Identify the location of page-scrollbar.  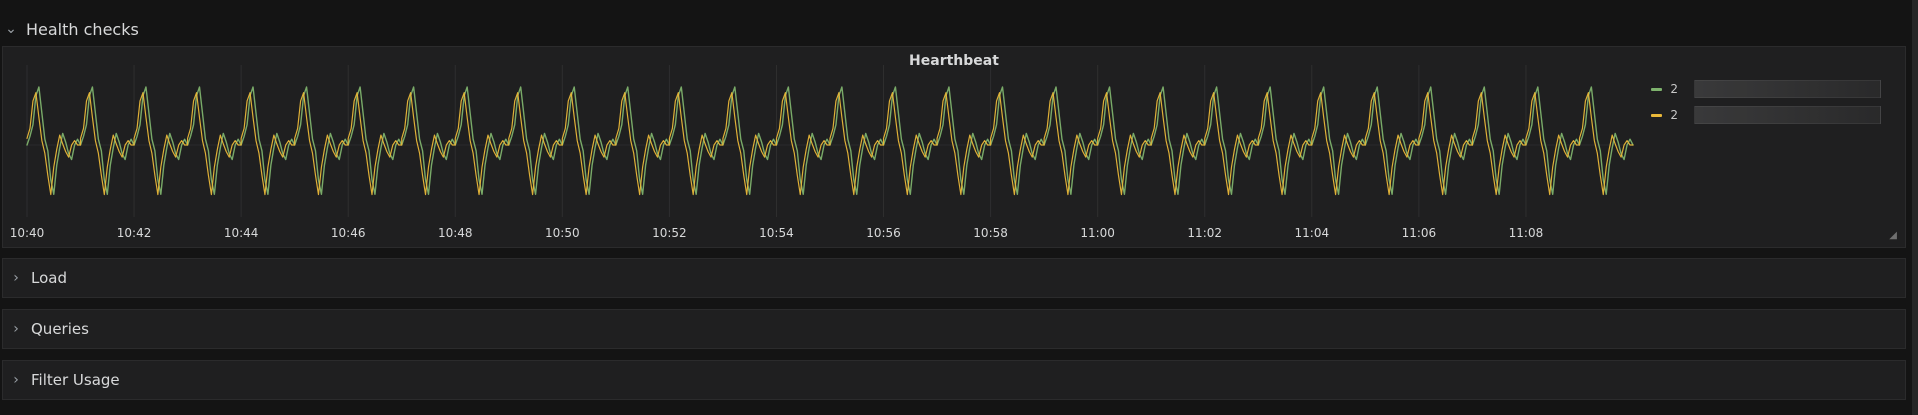
(1915, 207).